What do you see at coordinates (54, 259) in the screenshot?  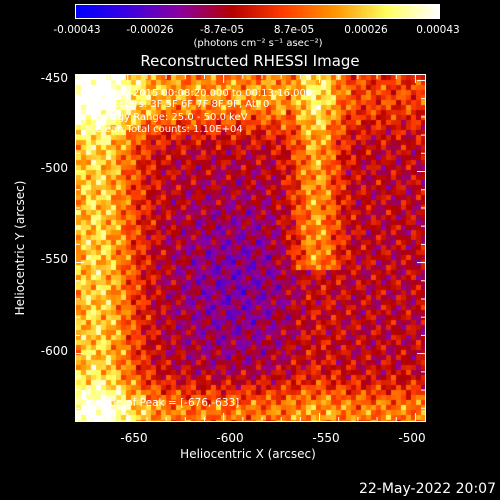 I see `y-tick-label: -550` at bounding box center [54, 259].